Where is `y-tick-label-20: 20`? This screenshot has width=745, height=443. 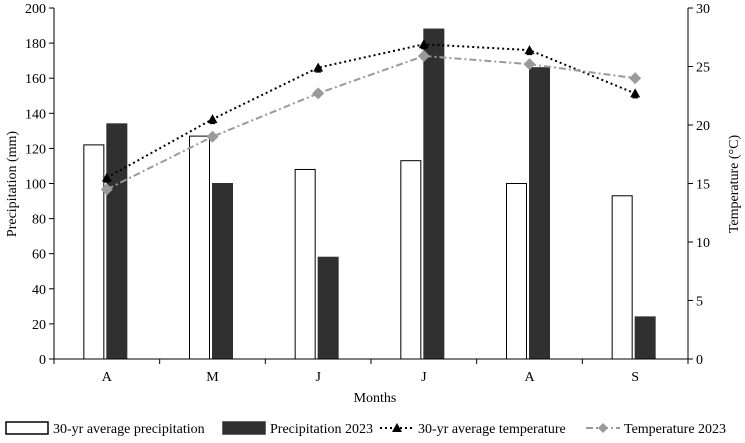
y-tick-label-20: 20 is located at coordinates (39, 325).